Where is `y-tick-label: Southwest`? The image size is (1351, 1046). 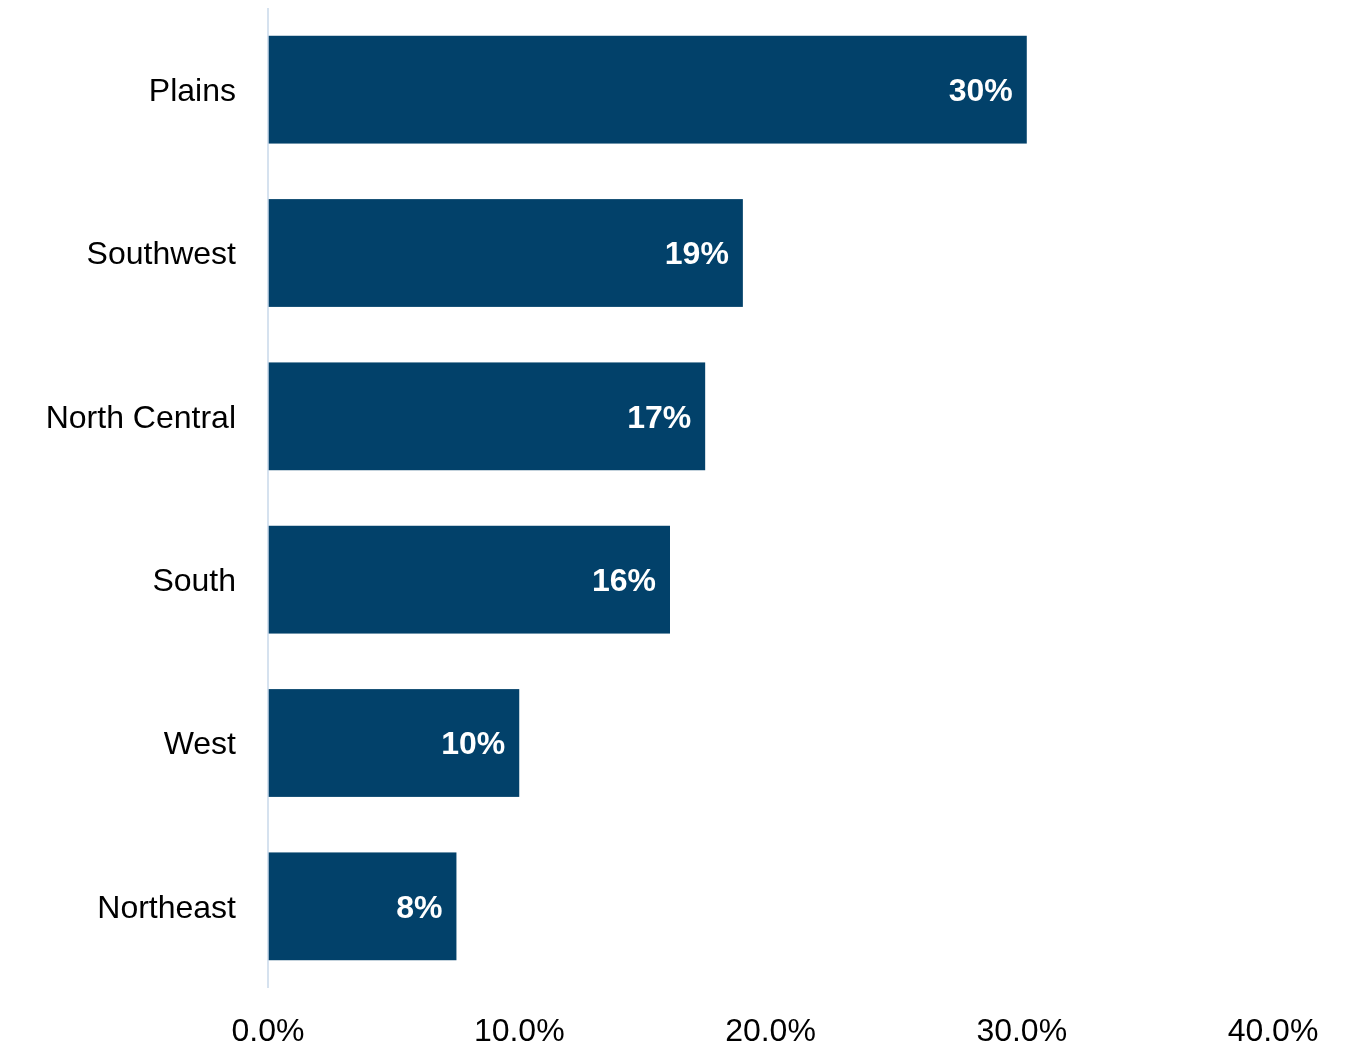
y-tick-label: Southwest is located at coordinates (161, 253).